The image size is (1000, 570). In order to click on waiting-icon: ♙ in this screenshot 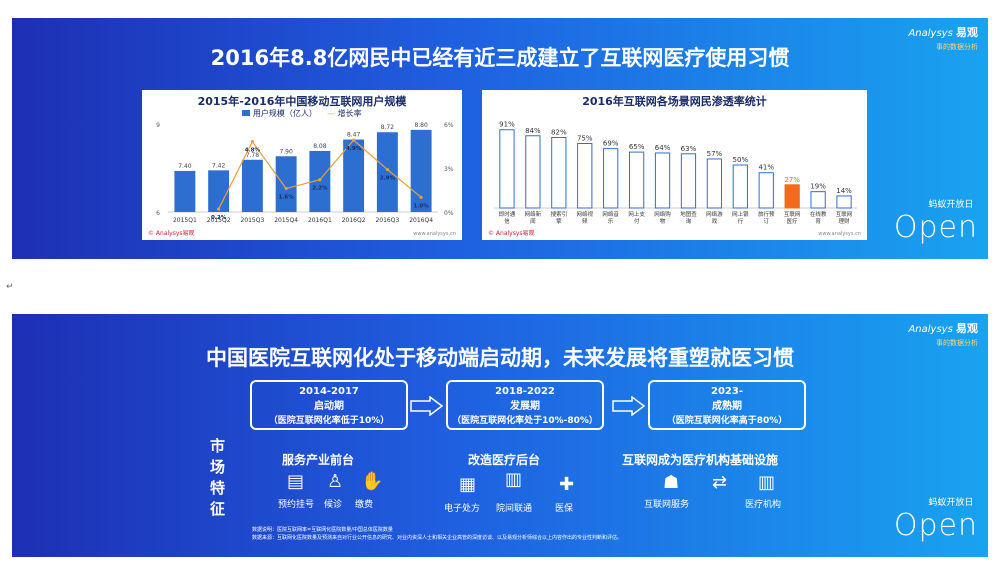, I will do `click(335, 481)`.